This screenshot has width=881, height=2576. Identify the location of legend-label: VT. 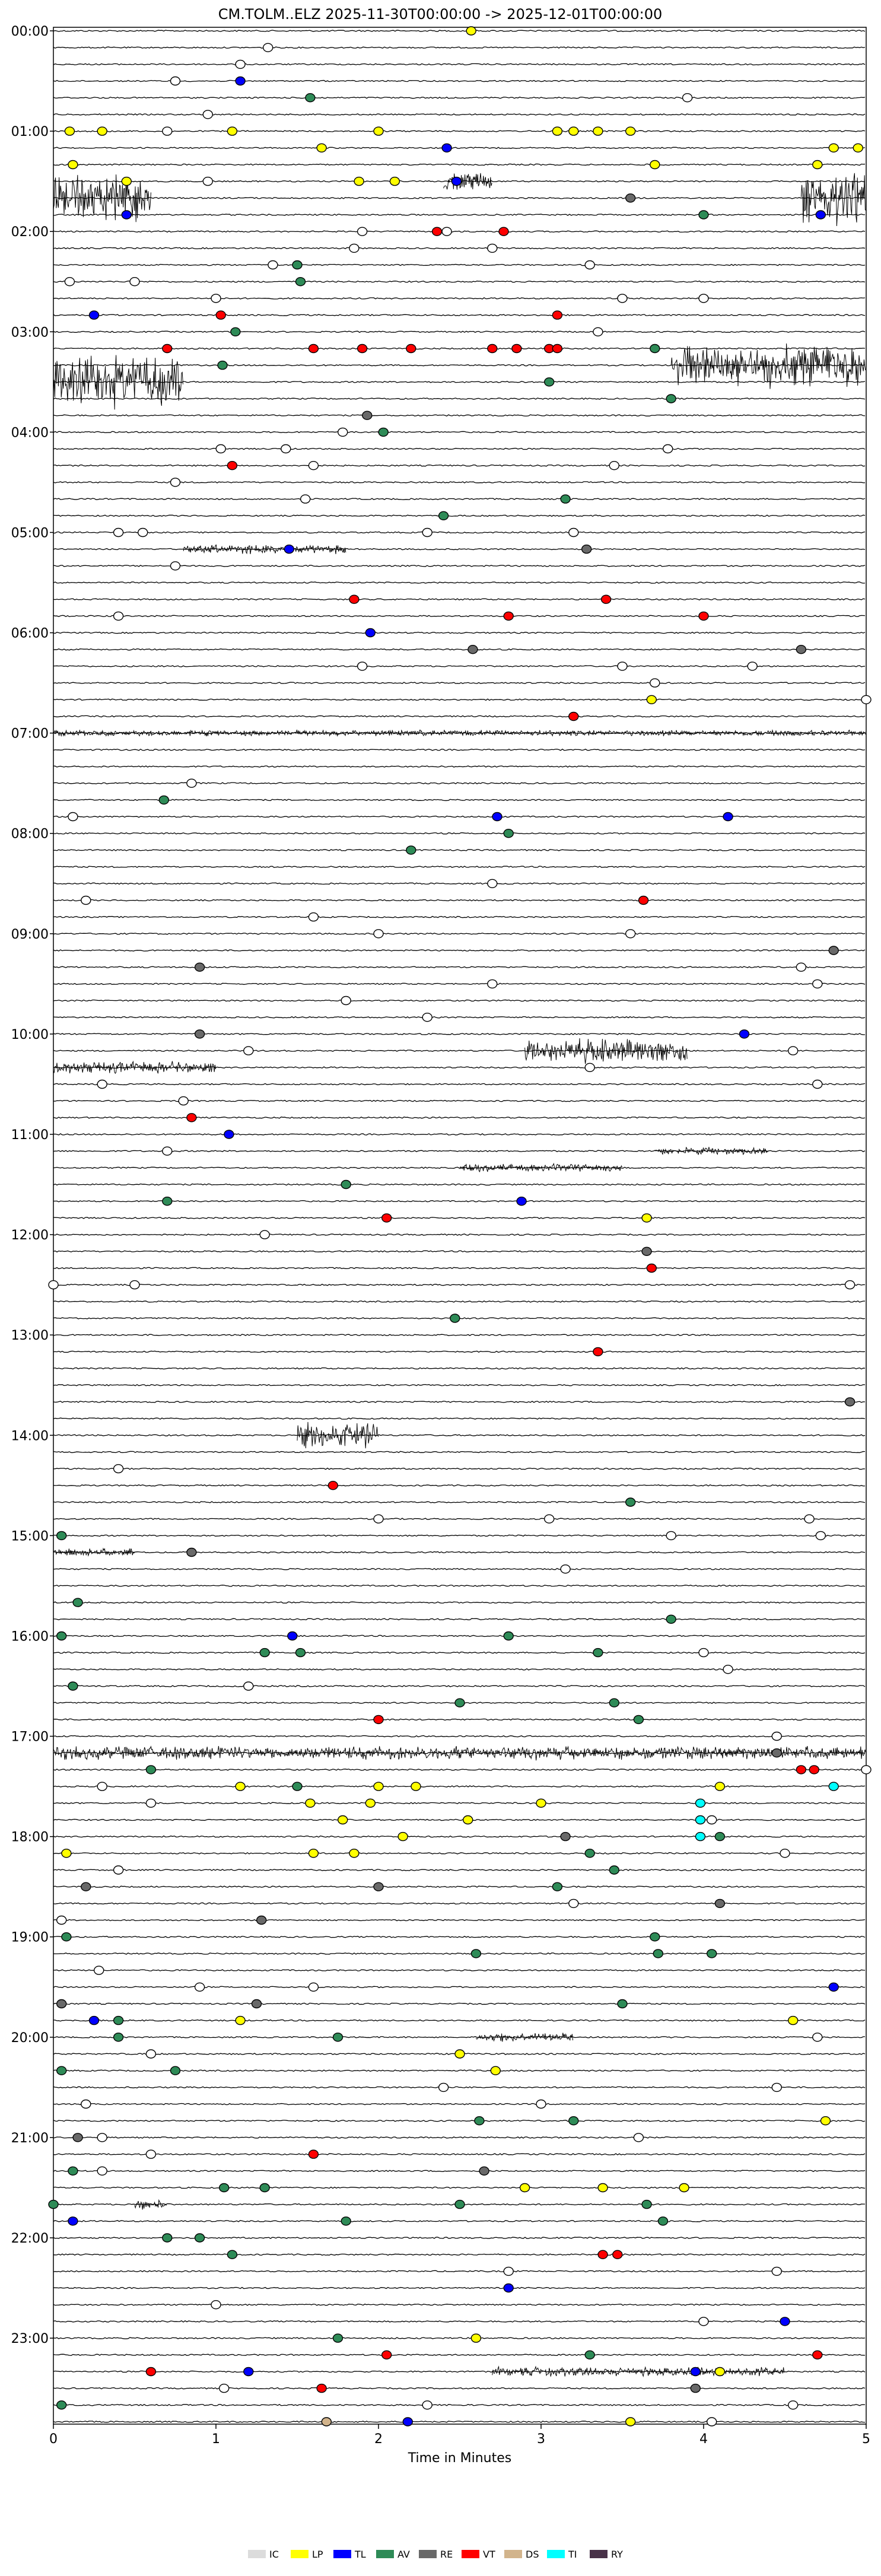
(489, 2554).